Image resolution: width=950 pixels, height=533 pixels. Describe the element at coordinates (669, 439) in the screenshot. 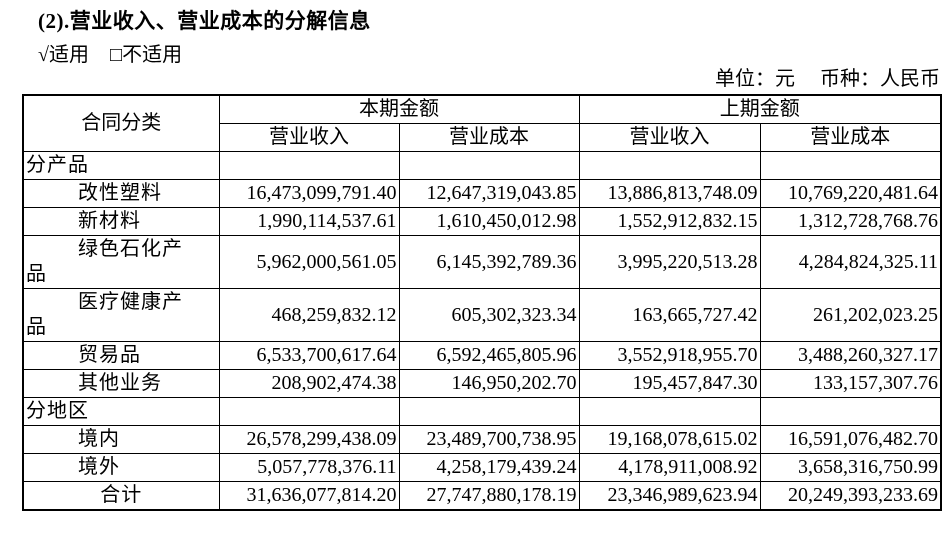

I see `cell-value: 19,168,078,615.02` at that location.